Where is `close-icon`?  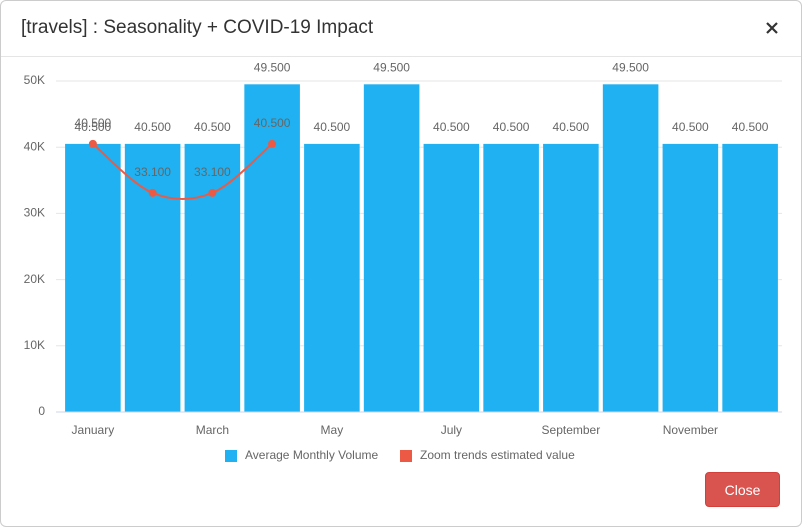
close-icon is located at coordinates (772, 28).